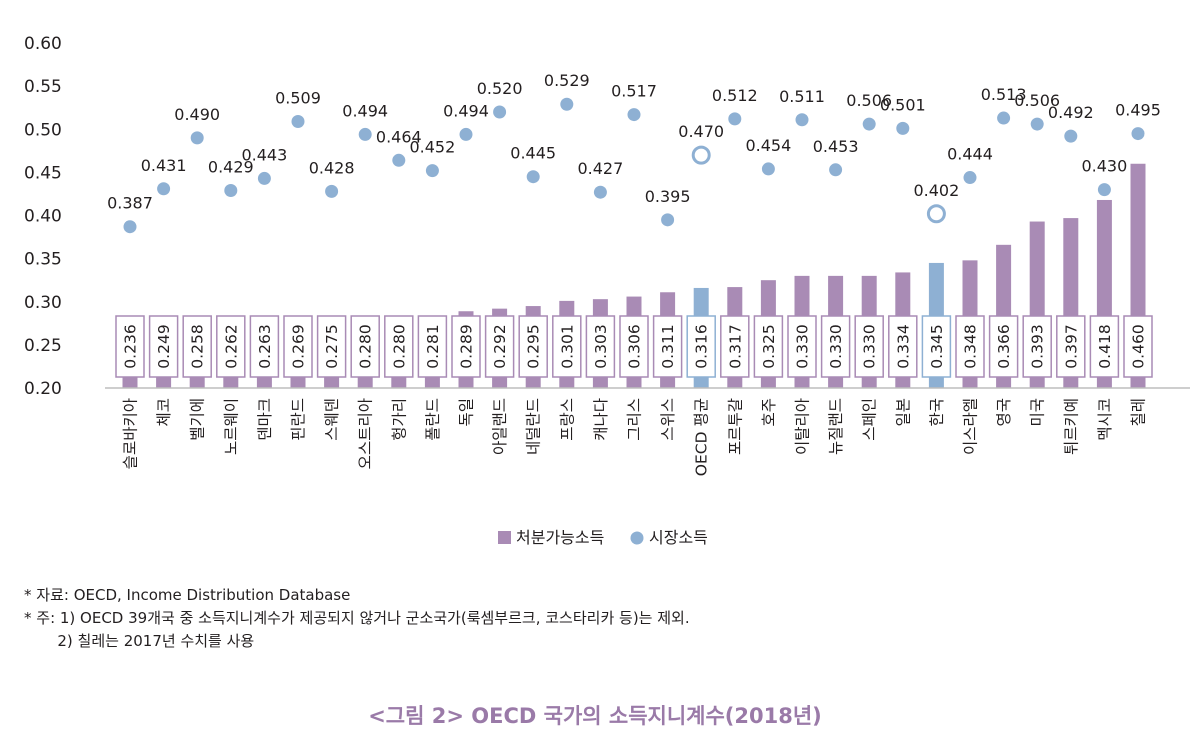  What do you see at coordinates (1105, 419) in the screenshot?
I see `x-category-label: 멕시코` at bounding box center [1105, 419].